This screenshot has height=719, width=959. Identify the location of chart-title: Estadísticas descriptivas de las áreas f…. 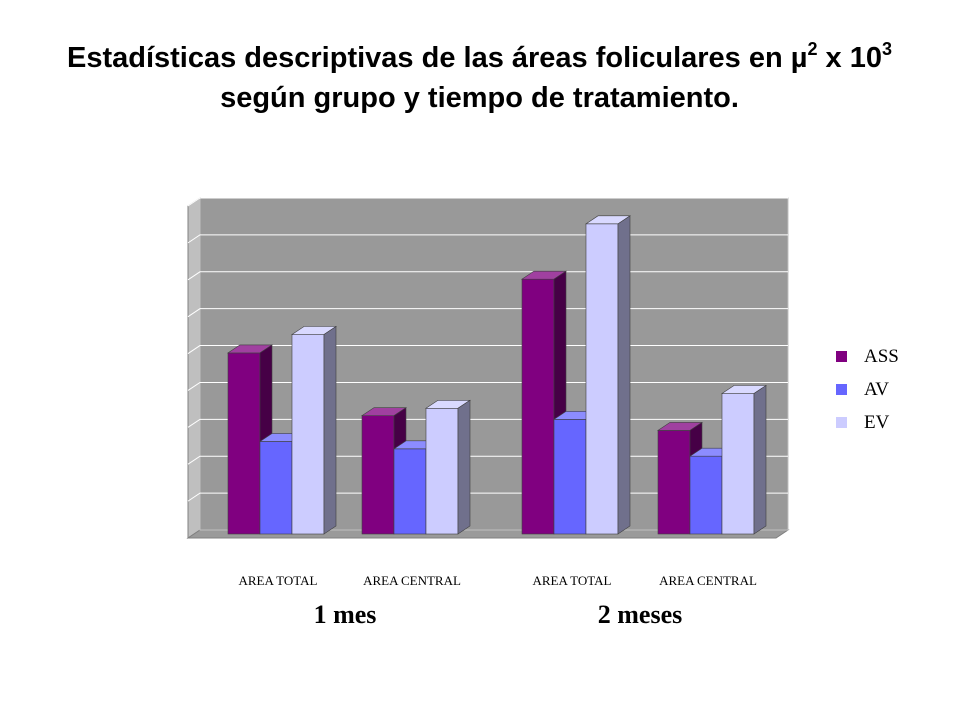
(479, 78).